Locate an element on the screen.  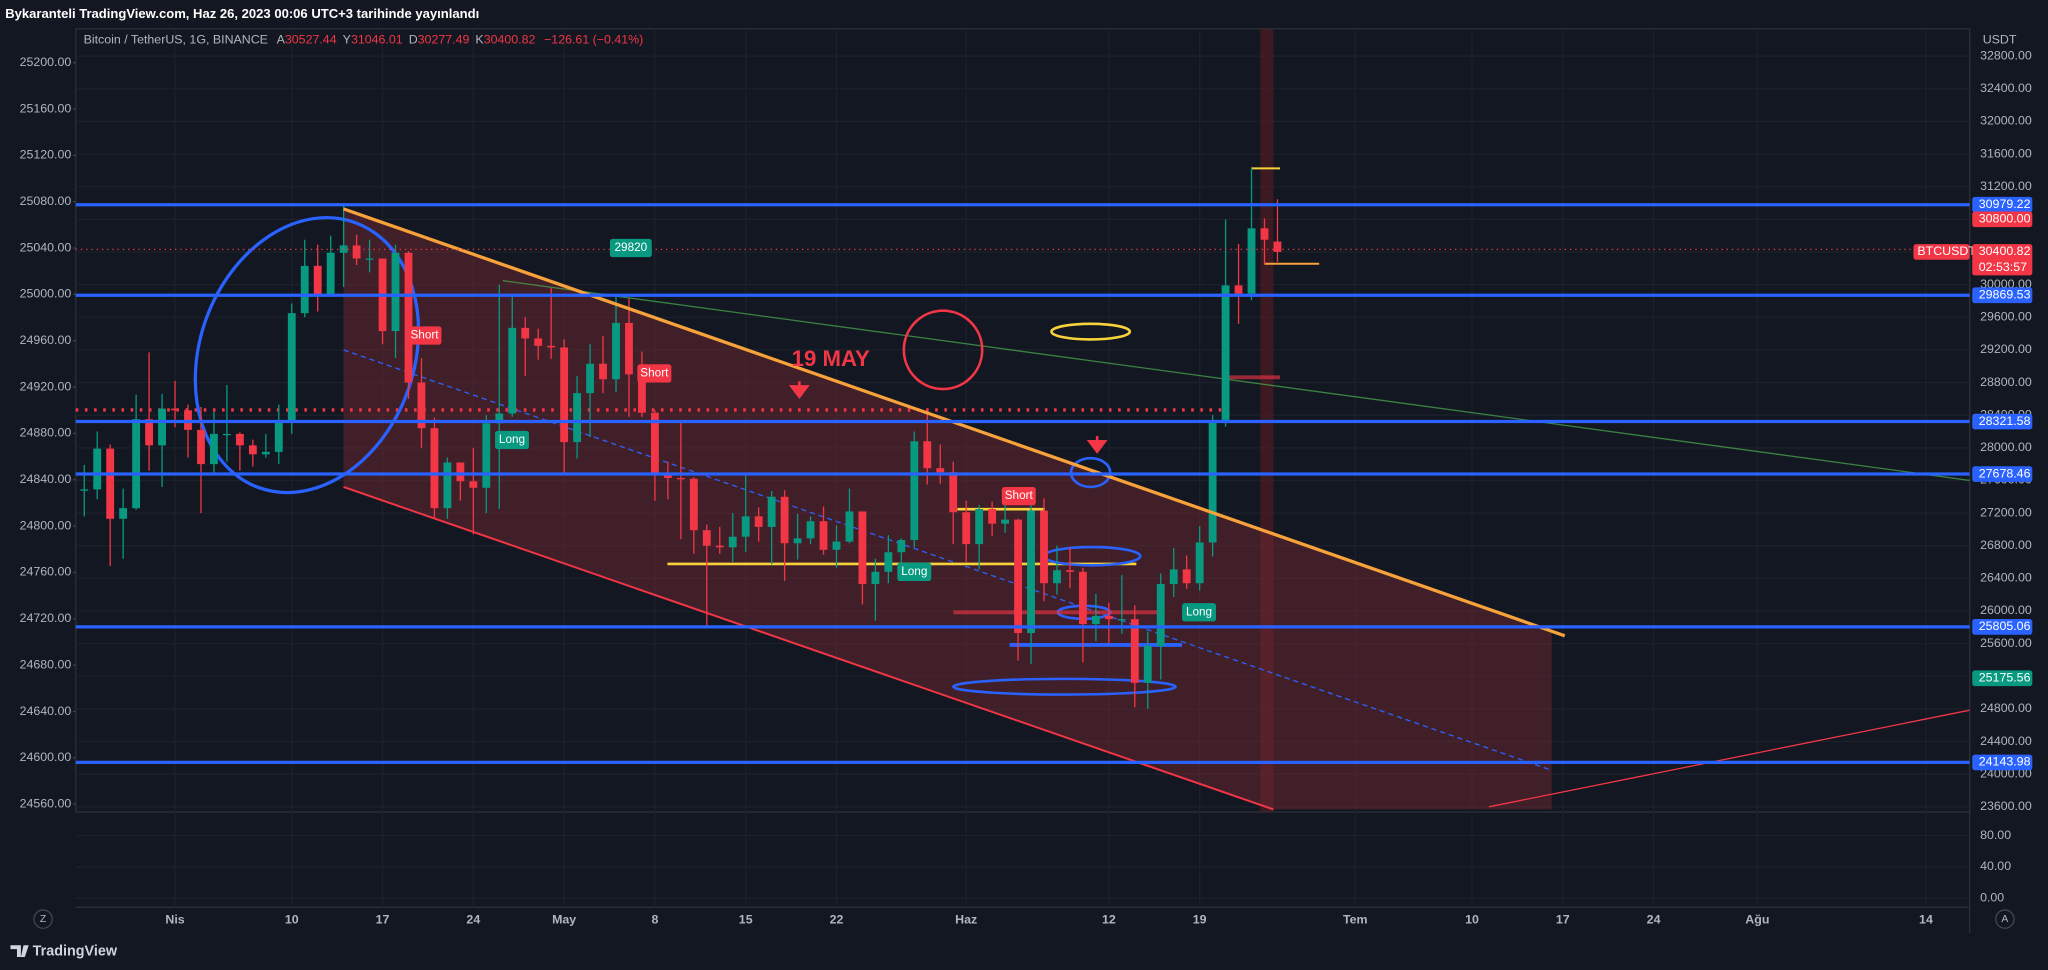
y-tick-label: 24800.00 is located at coordinates (2006, 708).